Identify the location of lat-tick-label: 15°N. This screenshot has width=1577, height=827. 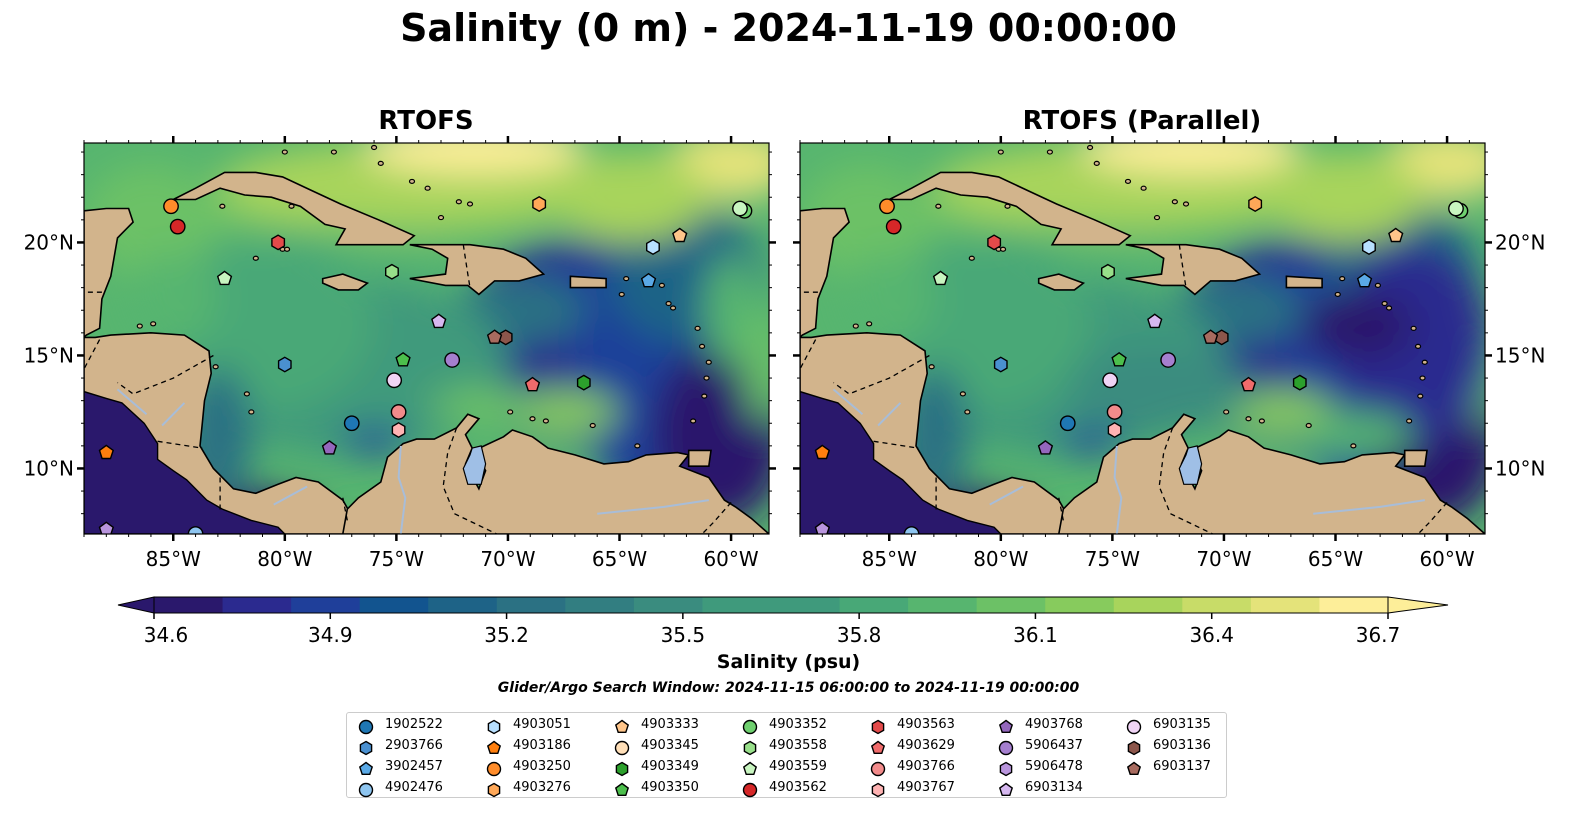
(1520, 355).